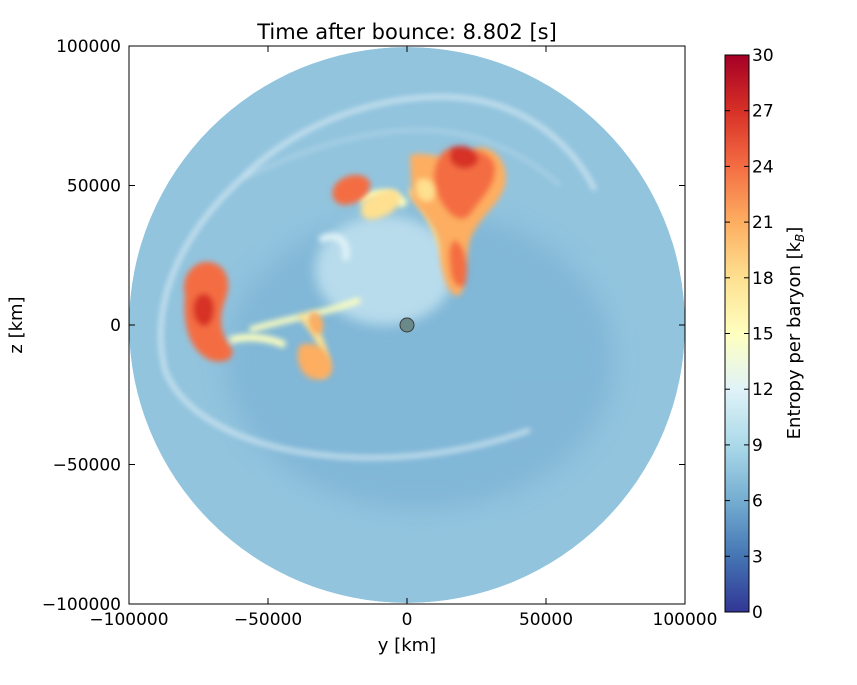 Image resolution: width=857 pixels, height=685 pixels. I want to click on upper-left-blob, so click(366, 197).